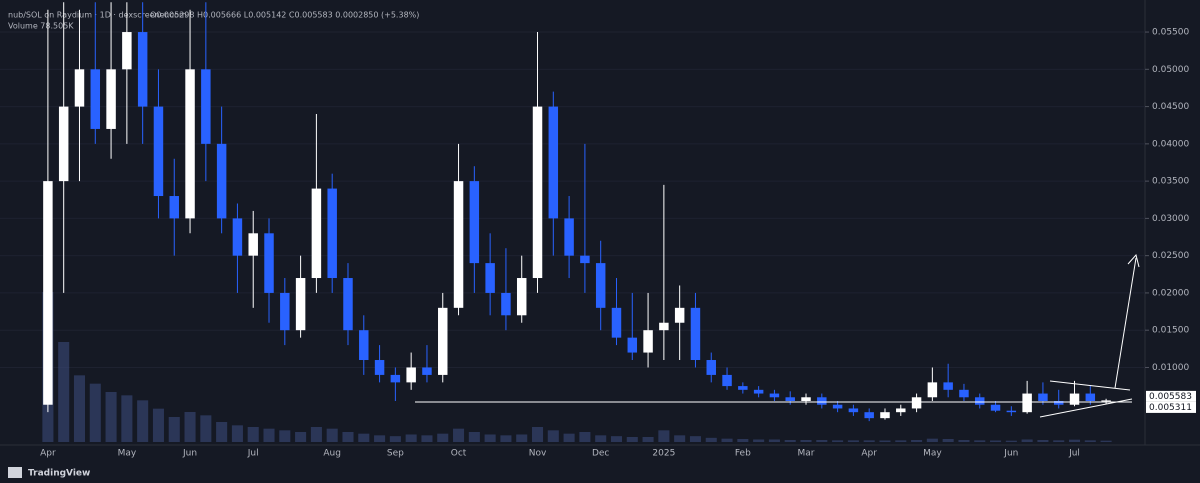  I want to click on y-tick-label: 0.03000, so click(1170, 219).